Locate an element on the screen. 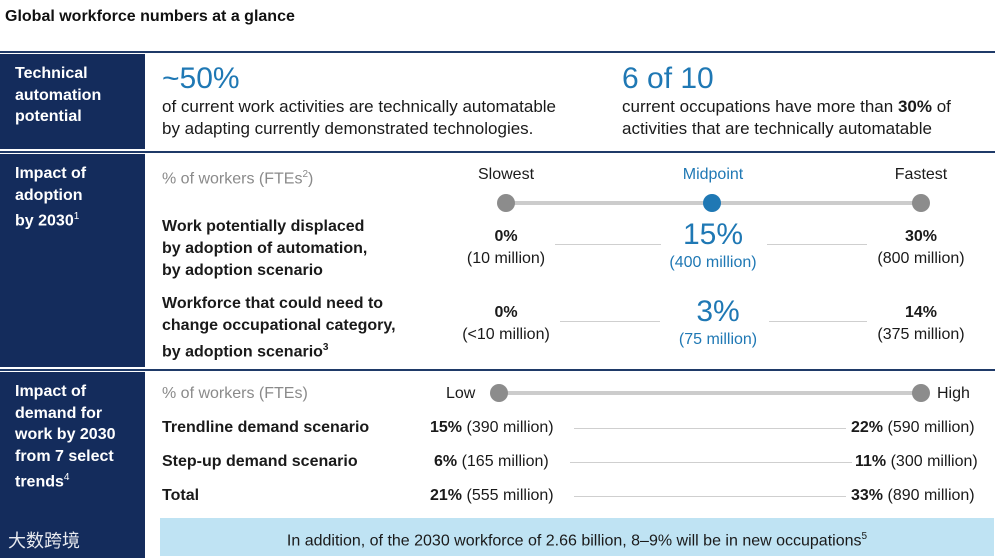 The width and height of the screenshot is (995, 560). demand-row2-low-pct: 6% is located at coordinates (446, 461).